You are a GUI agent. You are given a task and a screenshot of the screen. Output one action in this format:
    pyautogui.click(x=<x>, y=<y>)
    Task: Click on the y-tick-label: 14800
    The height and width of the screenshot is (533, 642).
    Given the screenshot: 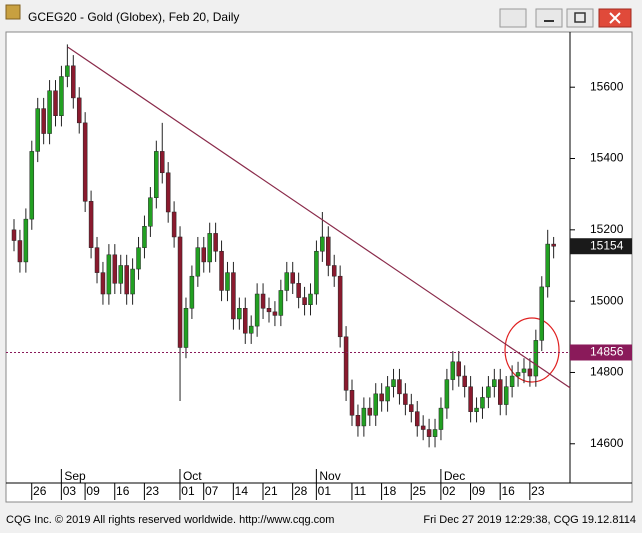 What is the action you would take?
    pyautogui.click(x=607, y=372)
    